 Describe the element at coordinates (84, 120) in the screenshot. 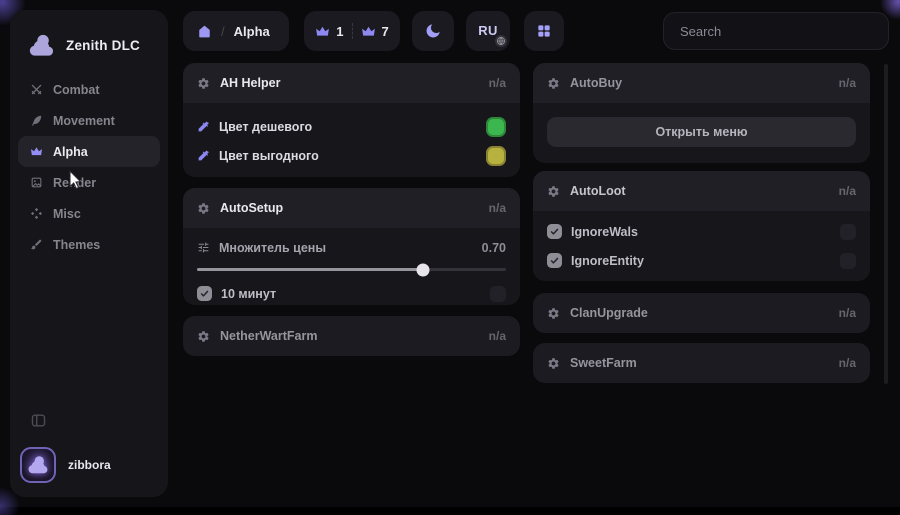

I see `sidebar-item-label: Movement` at that location.